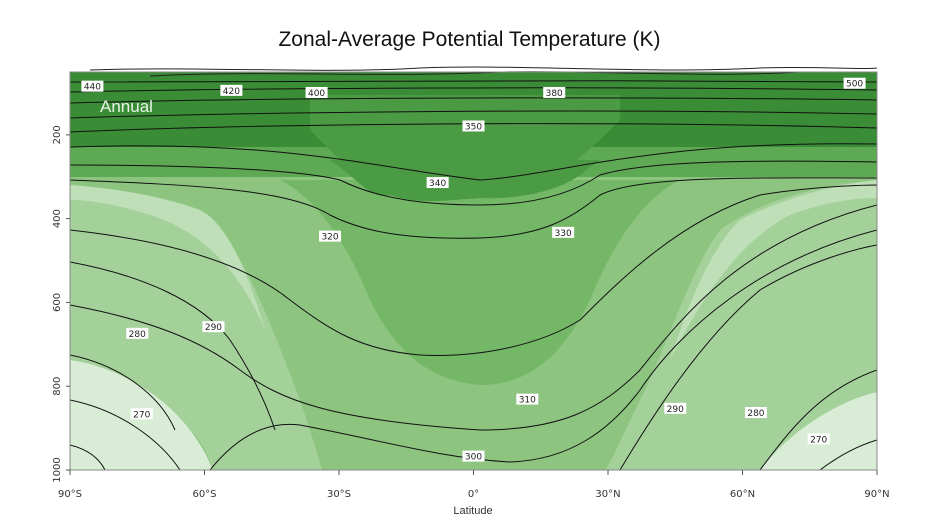  What do you see at coordinates (57, 469) in the screenshot?
I see `y-tick-label: 1000` at bounding box center [57, 469].